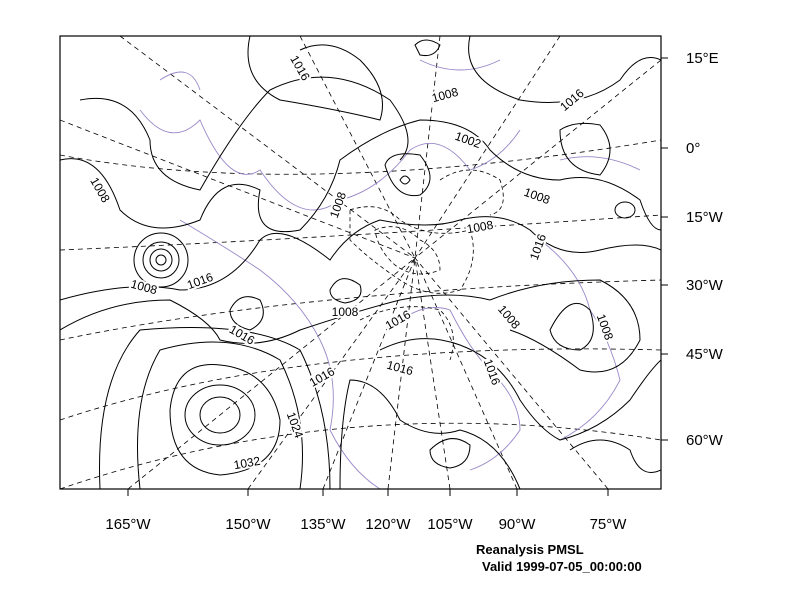 The height and width of the screenshot is (612, 792). Describe the element at coordinates (247, 463) in the screenshot. I see `contour-label: 1032` at that location.